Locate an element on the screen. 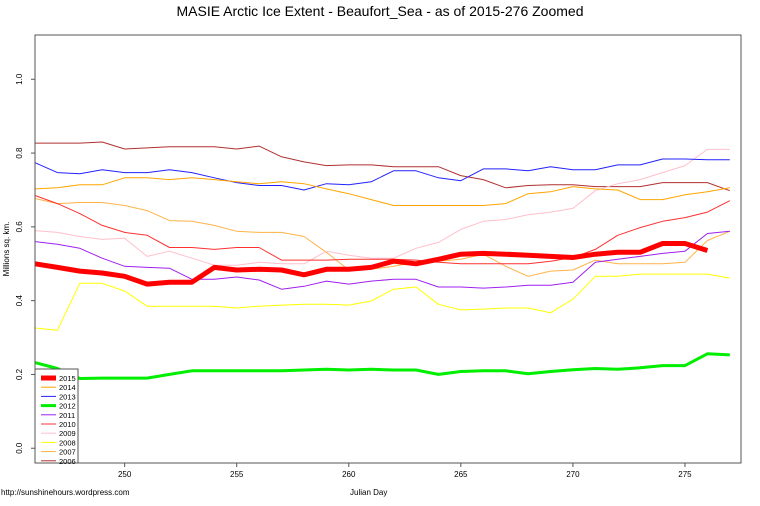  series-line-2013 is located at coordinates (382, 174).